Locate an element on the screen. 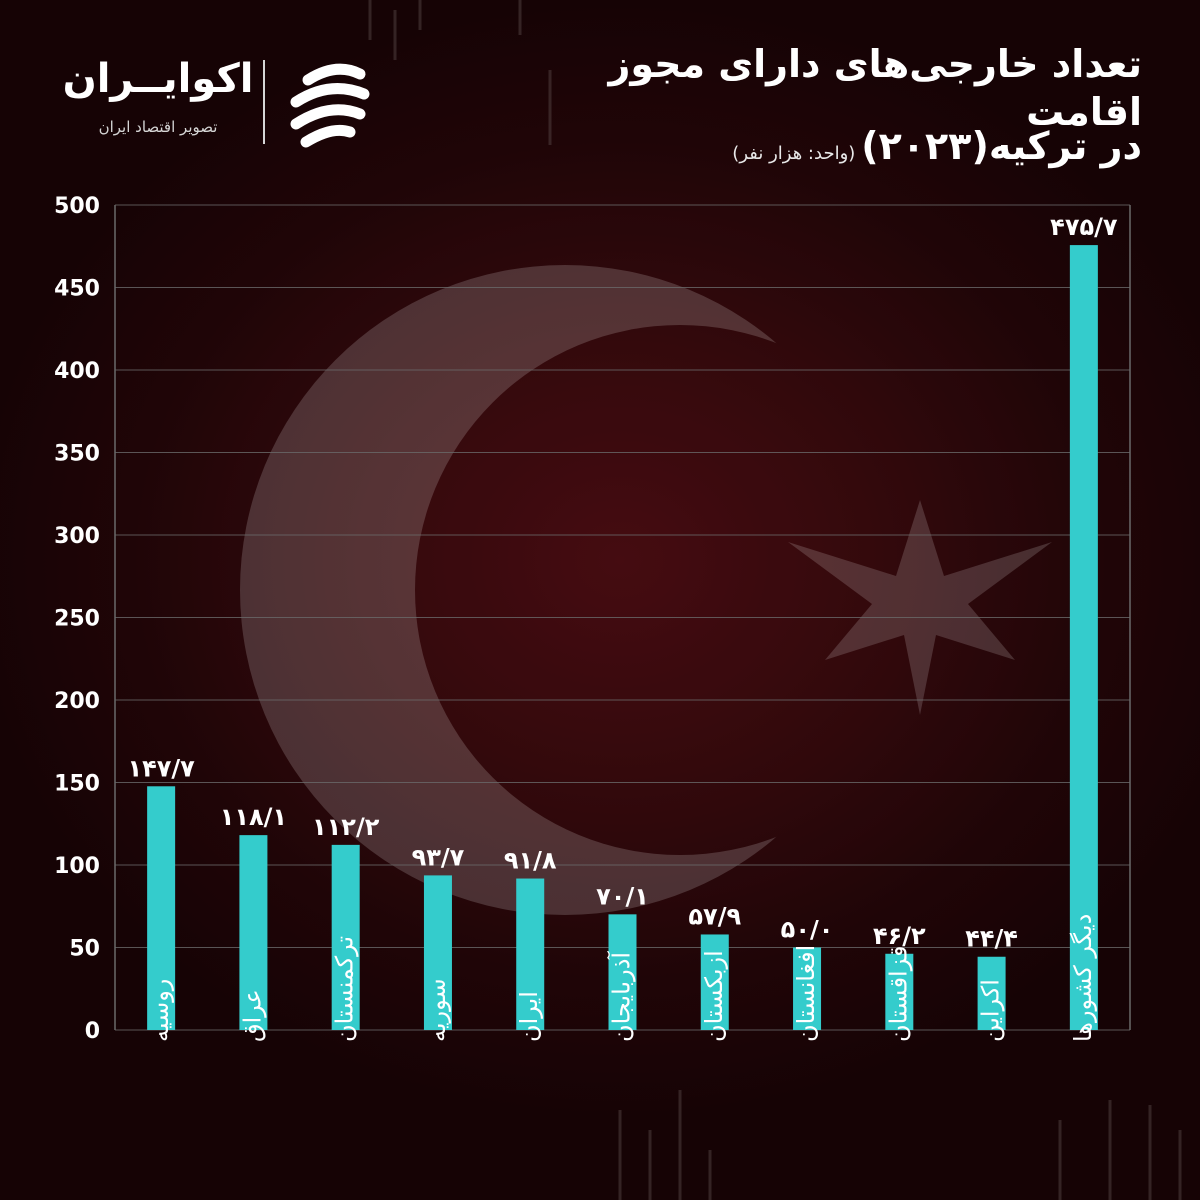 The height and width of the screenshot is (1200, 1200). y-tick-label: 250 is located at coordinates (77, 619).